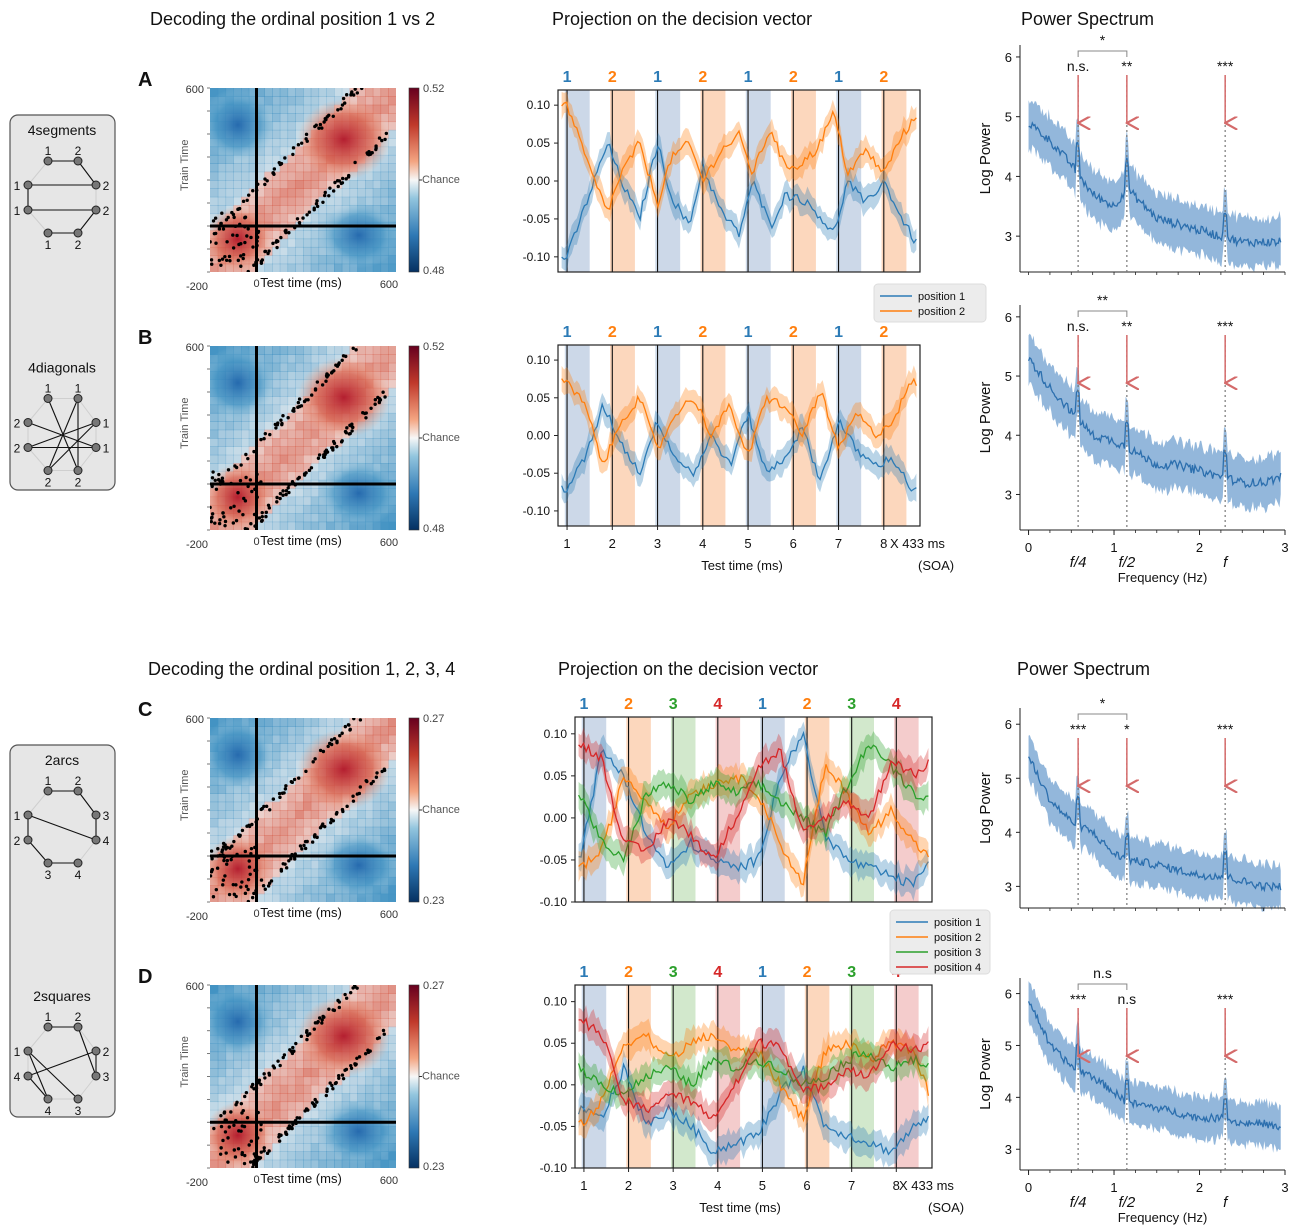 This screenshot has width=1292, height=1225. Describe the element at coordinates (1154, 1067) in the screenshot. I see `spectrum-ci-band` at that location.